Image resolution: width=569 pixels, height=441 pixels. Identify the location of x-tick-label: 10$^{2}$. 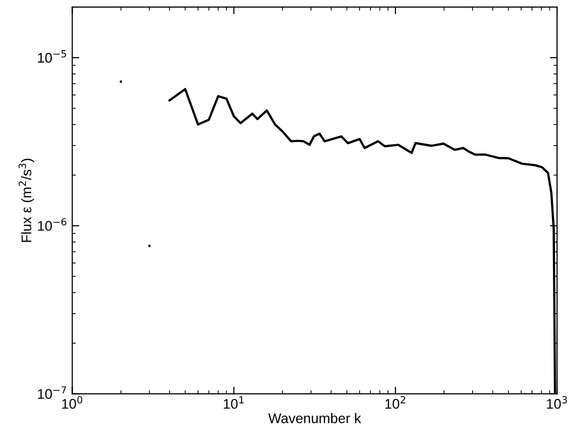
(395, 402).